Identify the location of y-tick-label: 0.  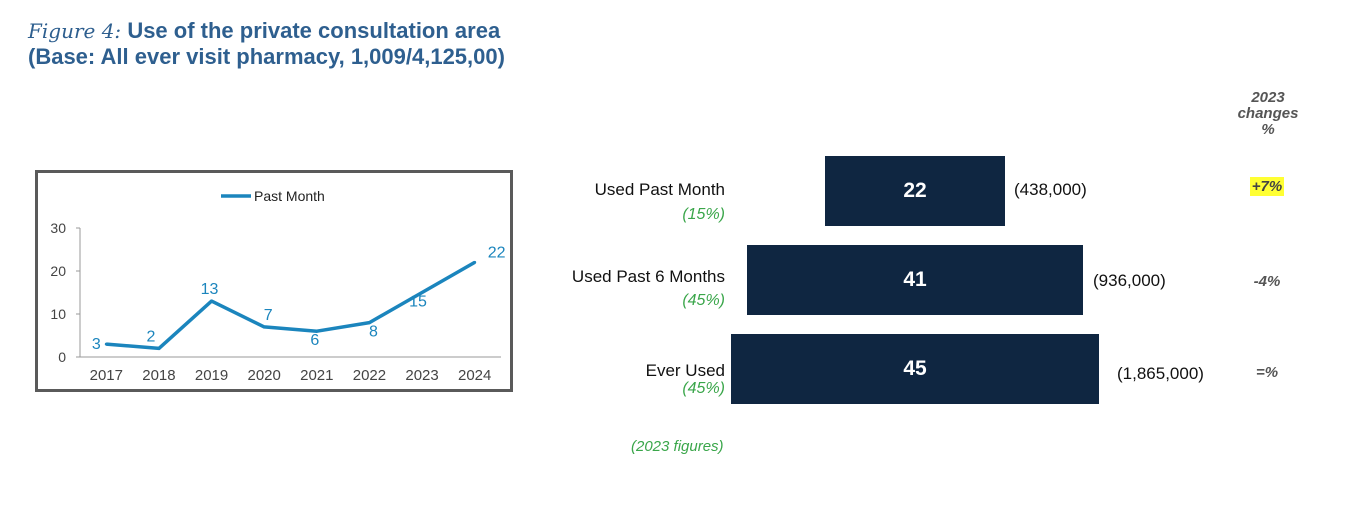
(62, 357).